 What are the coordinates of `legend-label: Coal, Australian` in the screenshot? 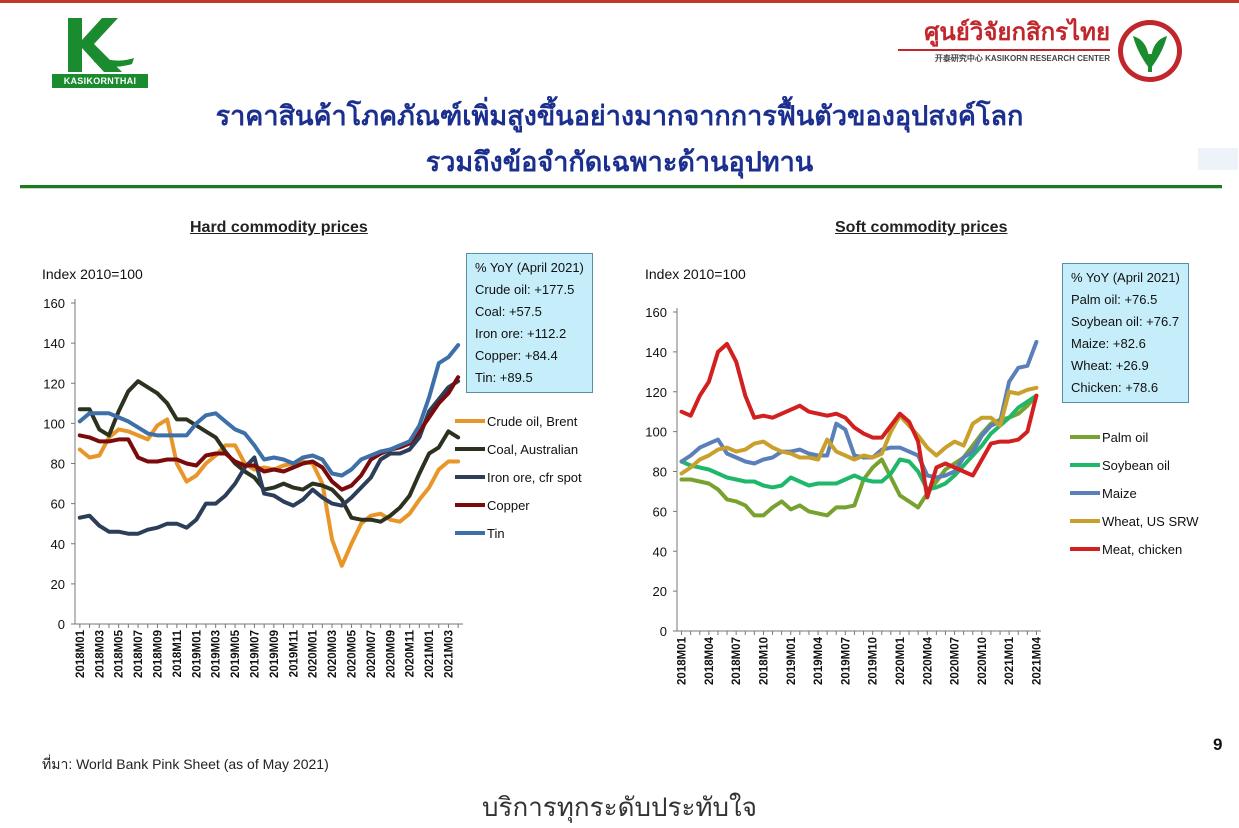 It's located at (532, 449).